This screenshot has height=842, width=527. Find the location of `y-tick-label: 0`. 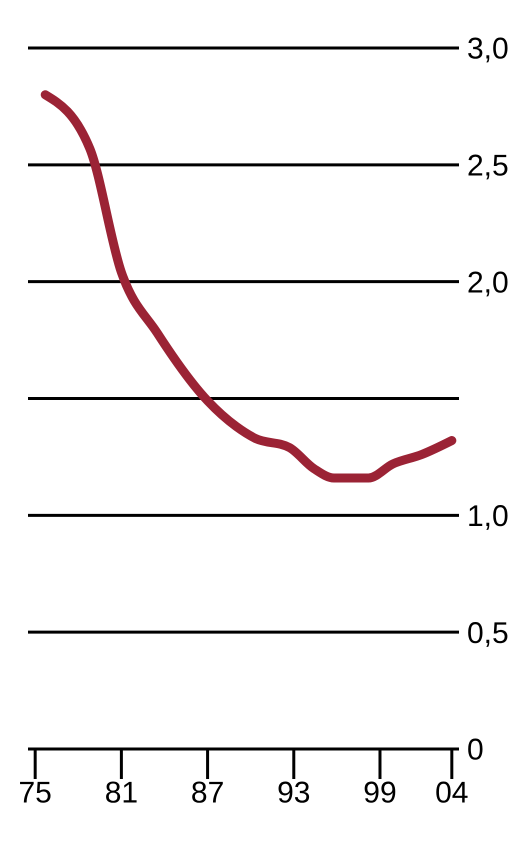

y-tick-label: 0 is located at coordinates (475, 750).